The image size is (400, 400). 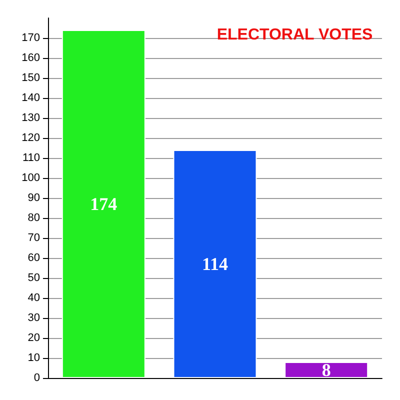 What do you see at coordinates (34, 258) in the screenshot?
I see `y-tick-label: 60` at bounding box center [34, 258].